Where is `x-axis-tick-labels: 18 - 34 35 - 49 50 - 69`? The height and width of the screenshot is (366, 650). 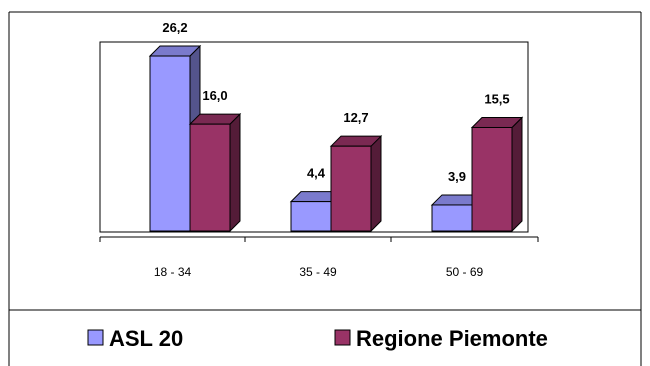 x-axis-tick-labels: 18 - 34 35 - 49 50 - 69 is located at coordinates (319, 272).